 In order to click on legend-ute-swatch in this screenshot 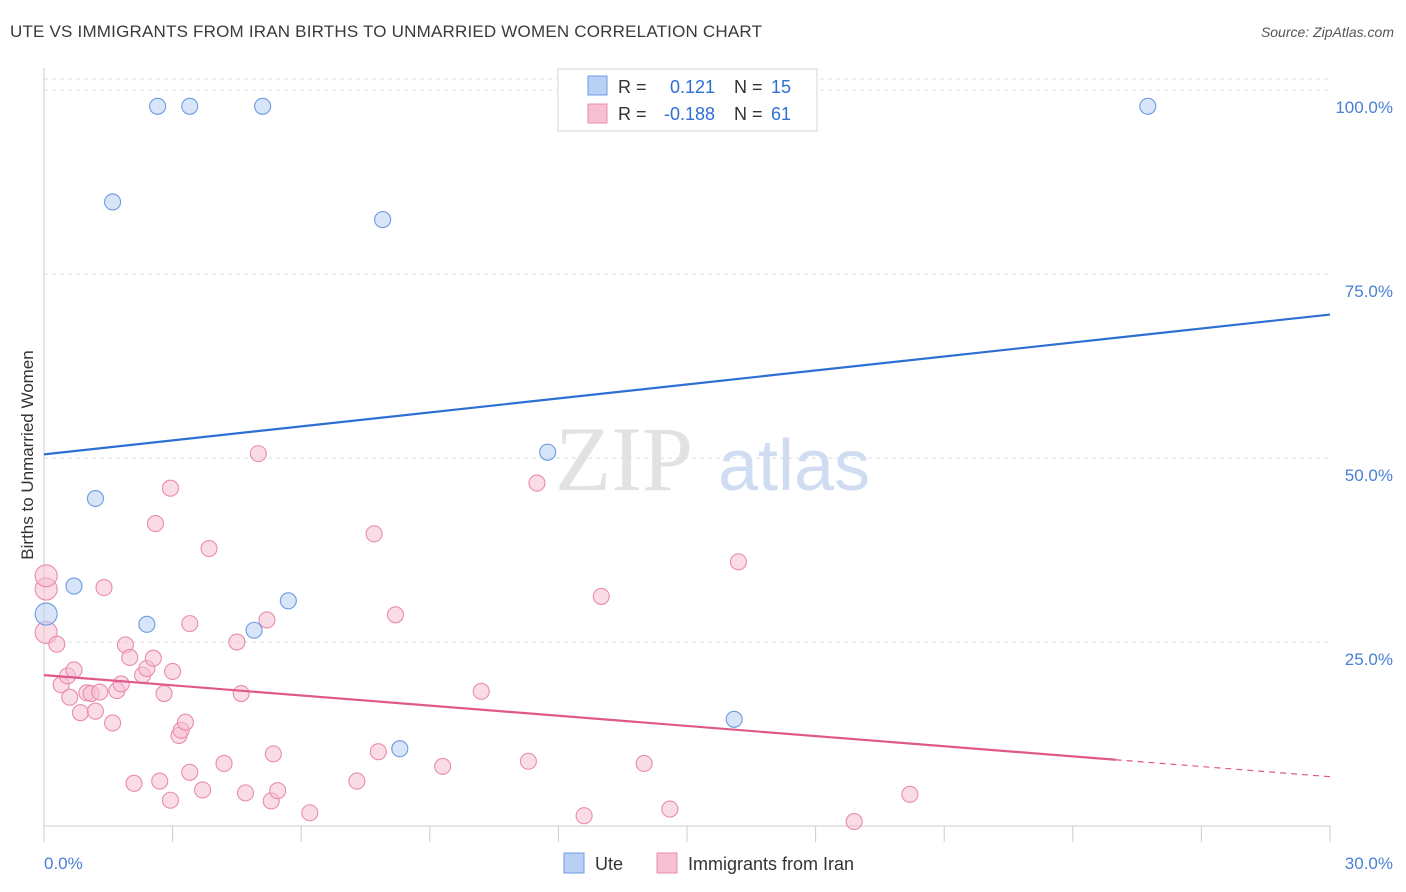, I will do `click(574, 863)`.